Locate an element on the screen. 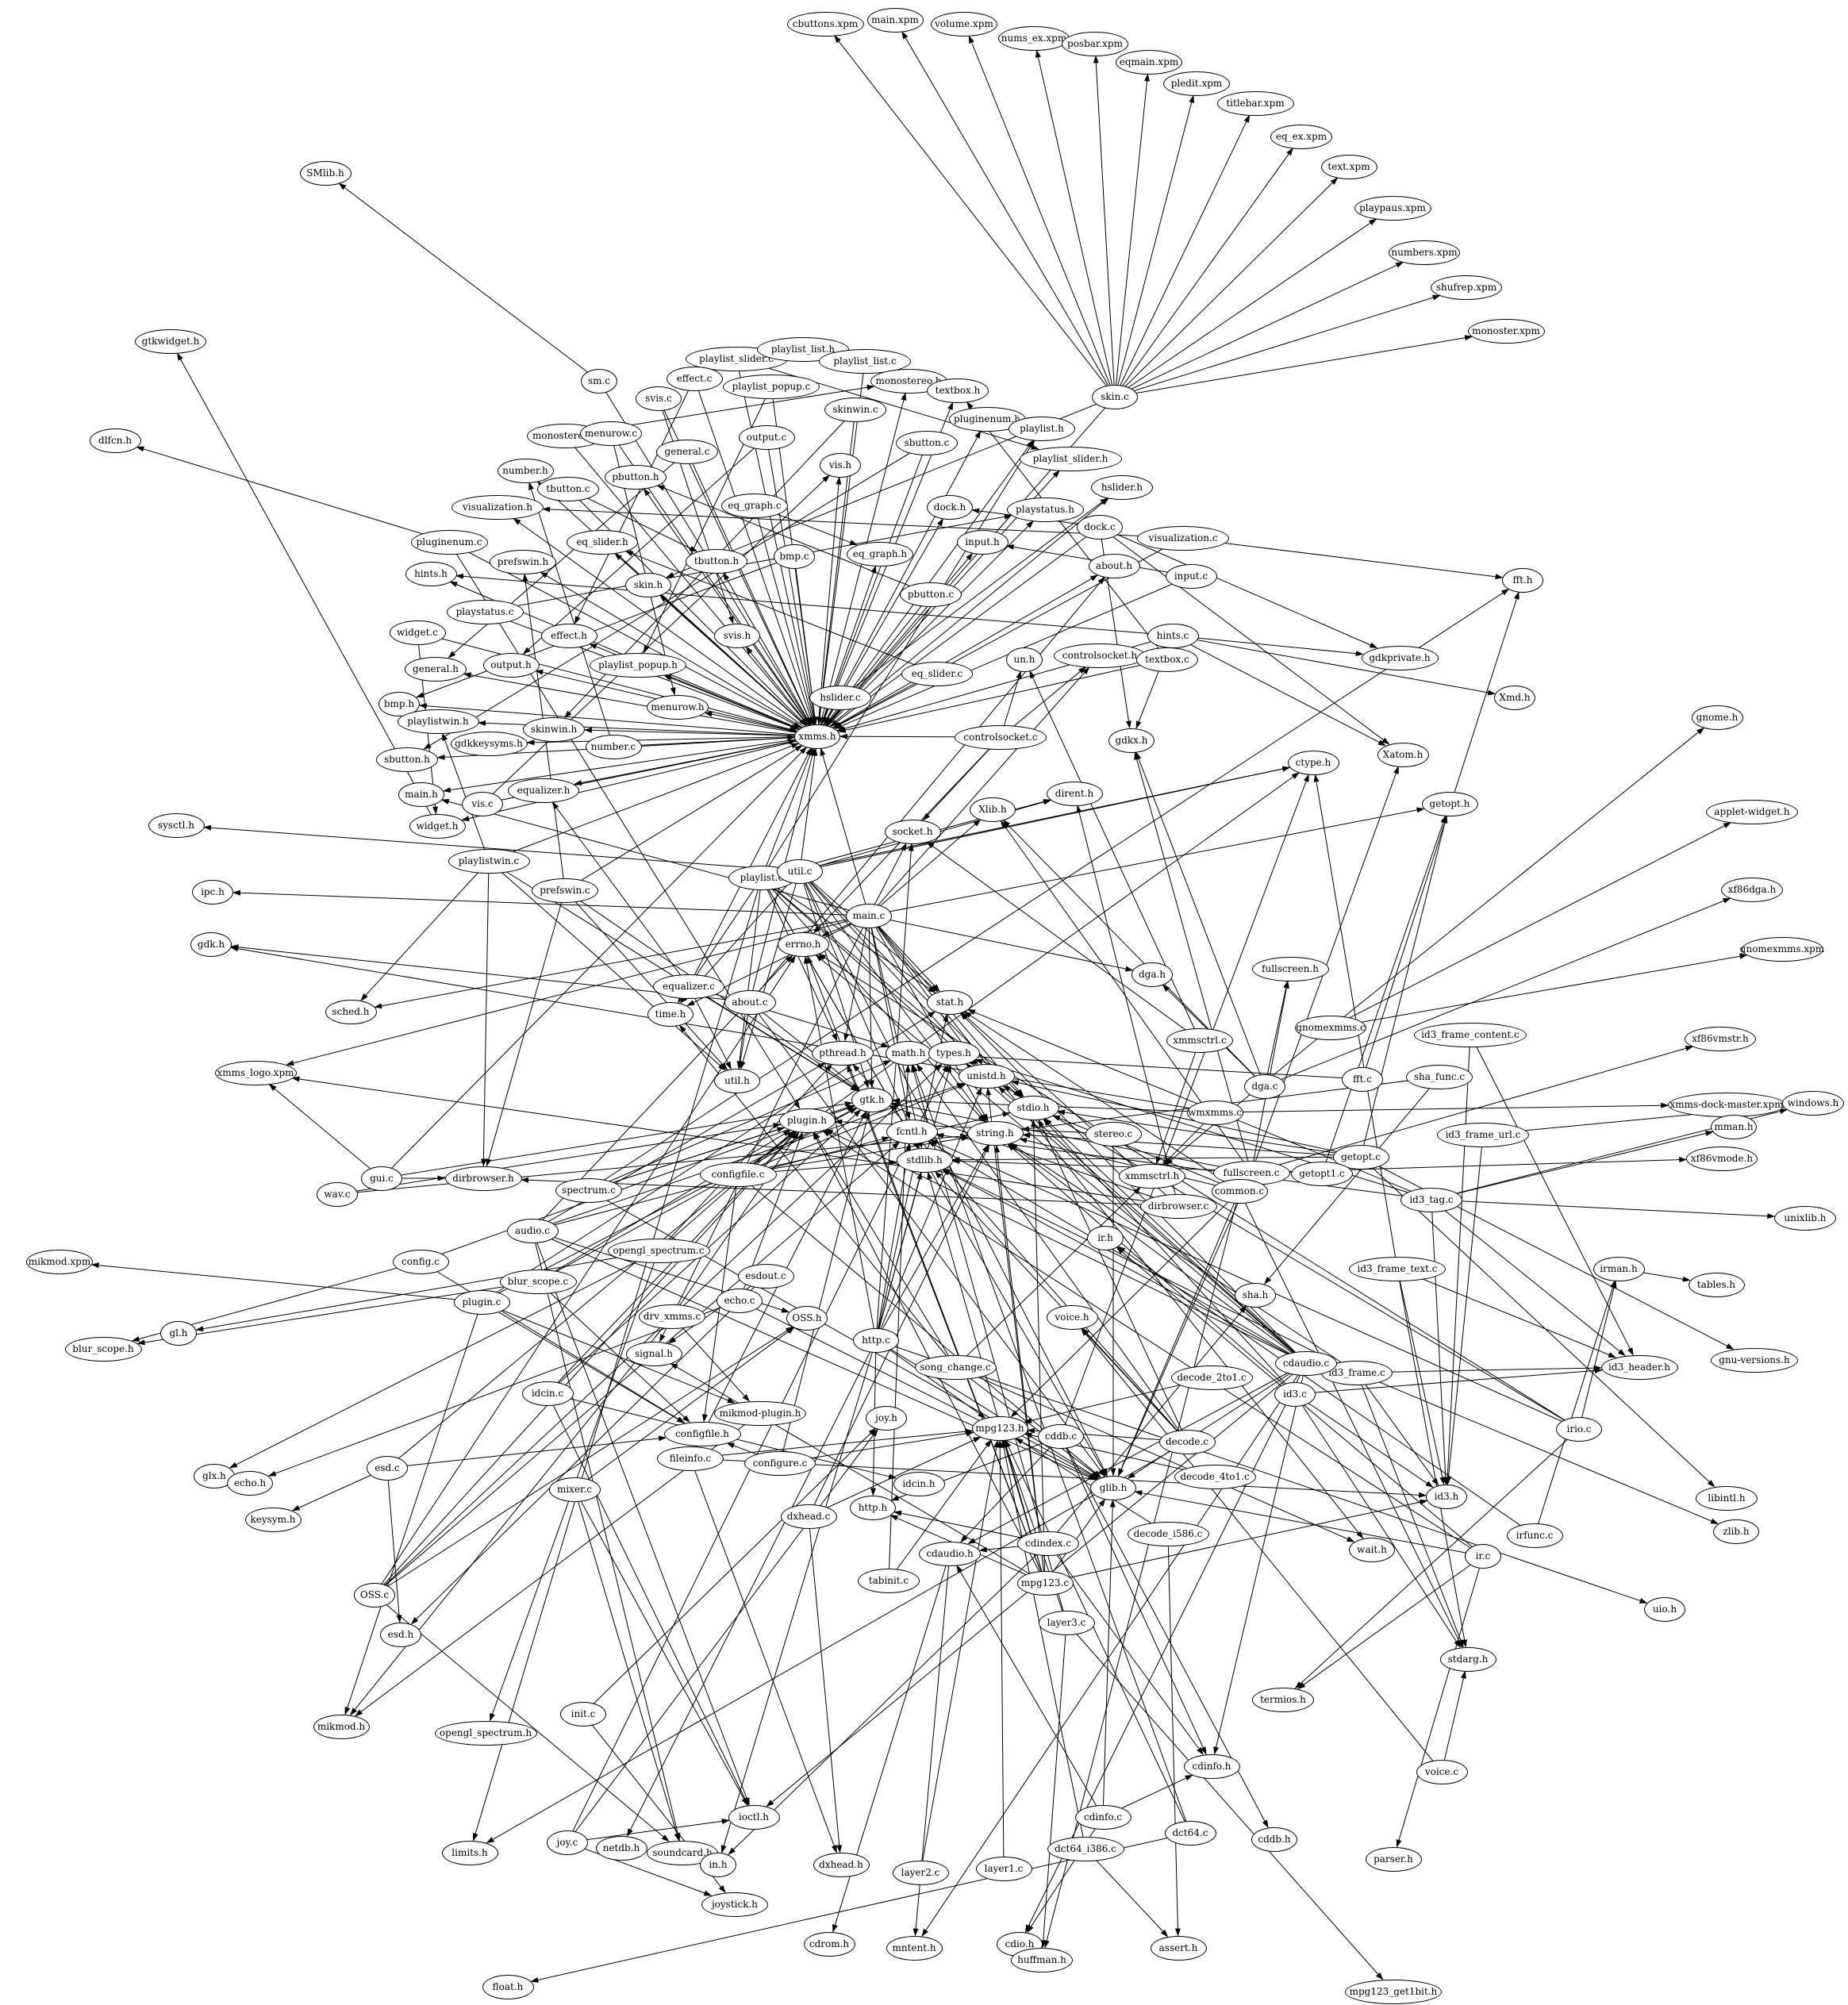 Image resolution: width=1848 pixels, height=2005 pixels. edge-xmms.h-to-eq_graph.h is located at coordinates (846, 651).